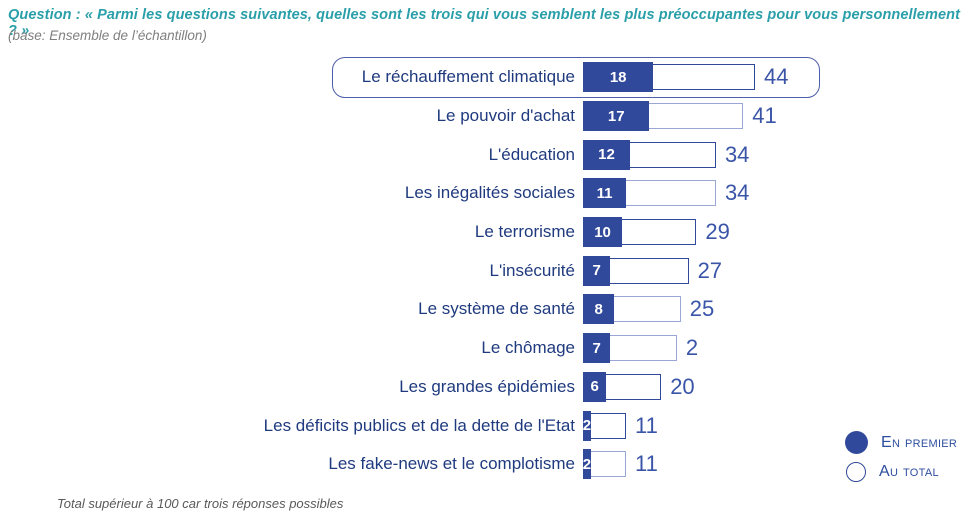 Image resolution: width=976 pixels, height=519 pixels. Describe the element at coordinates (496, 309) in the screenshot. I see `category-label: Le système de santé` at that location.